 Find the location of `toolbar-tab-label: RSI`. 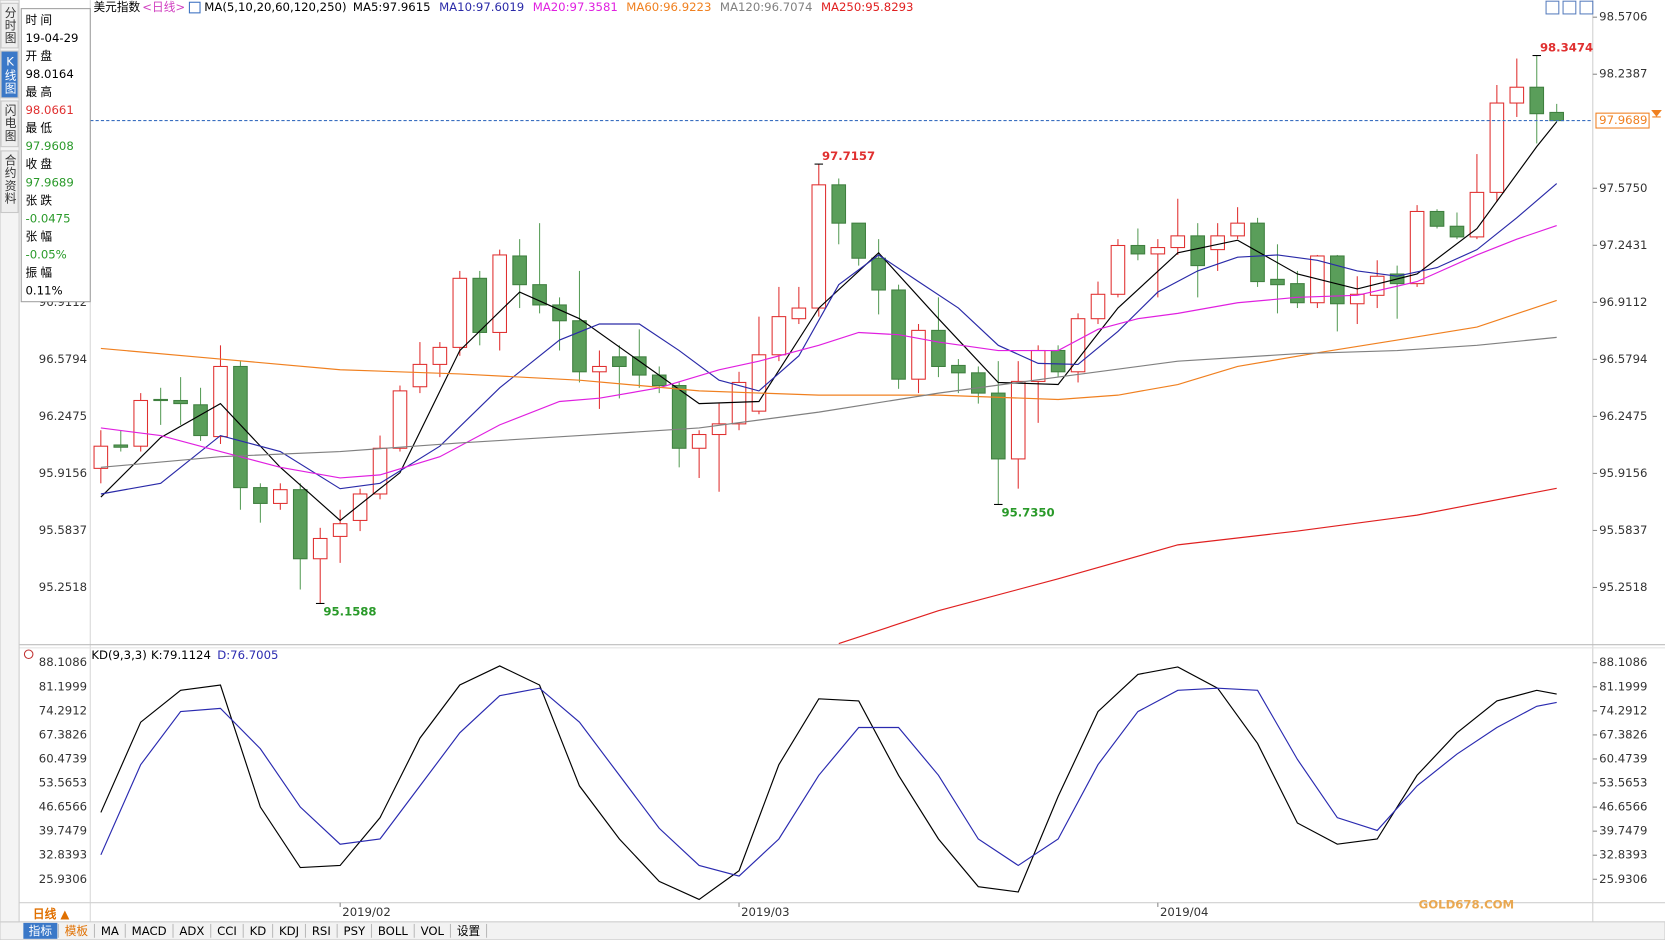

toolbar-tab-label: RSI is located at coordinates (321, 931).